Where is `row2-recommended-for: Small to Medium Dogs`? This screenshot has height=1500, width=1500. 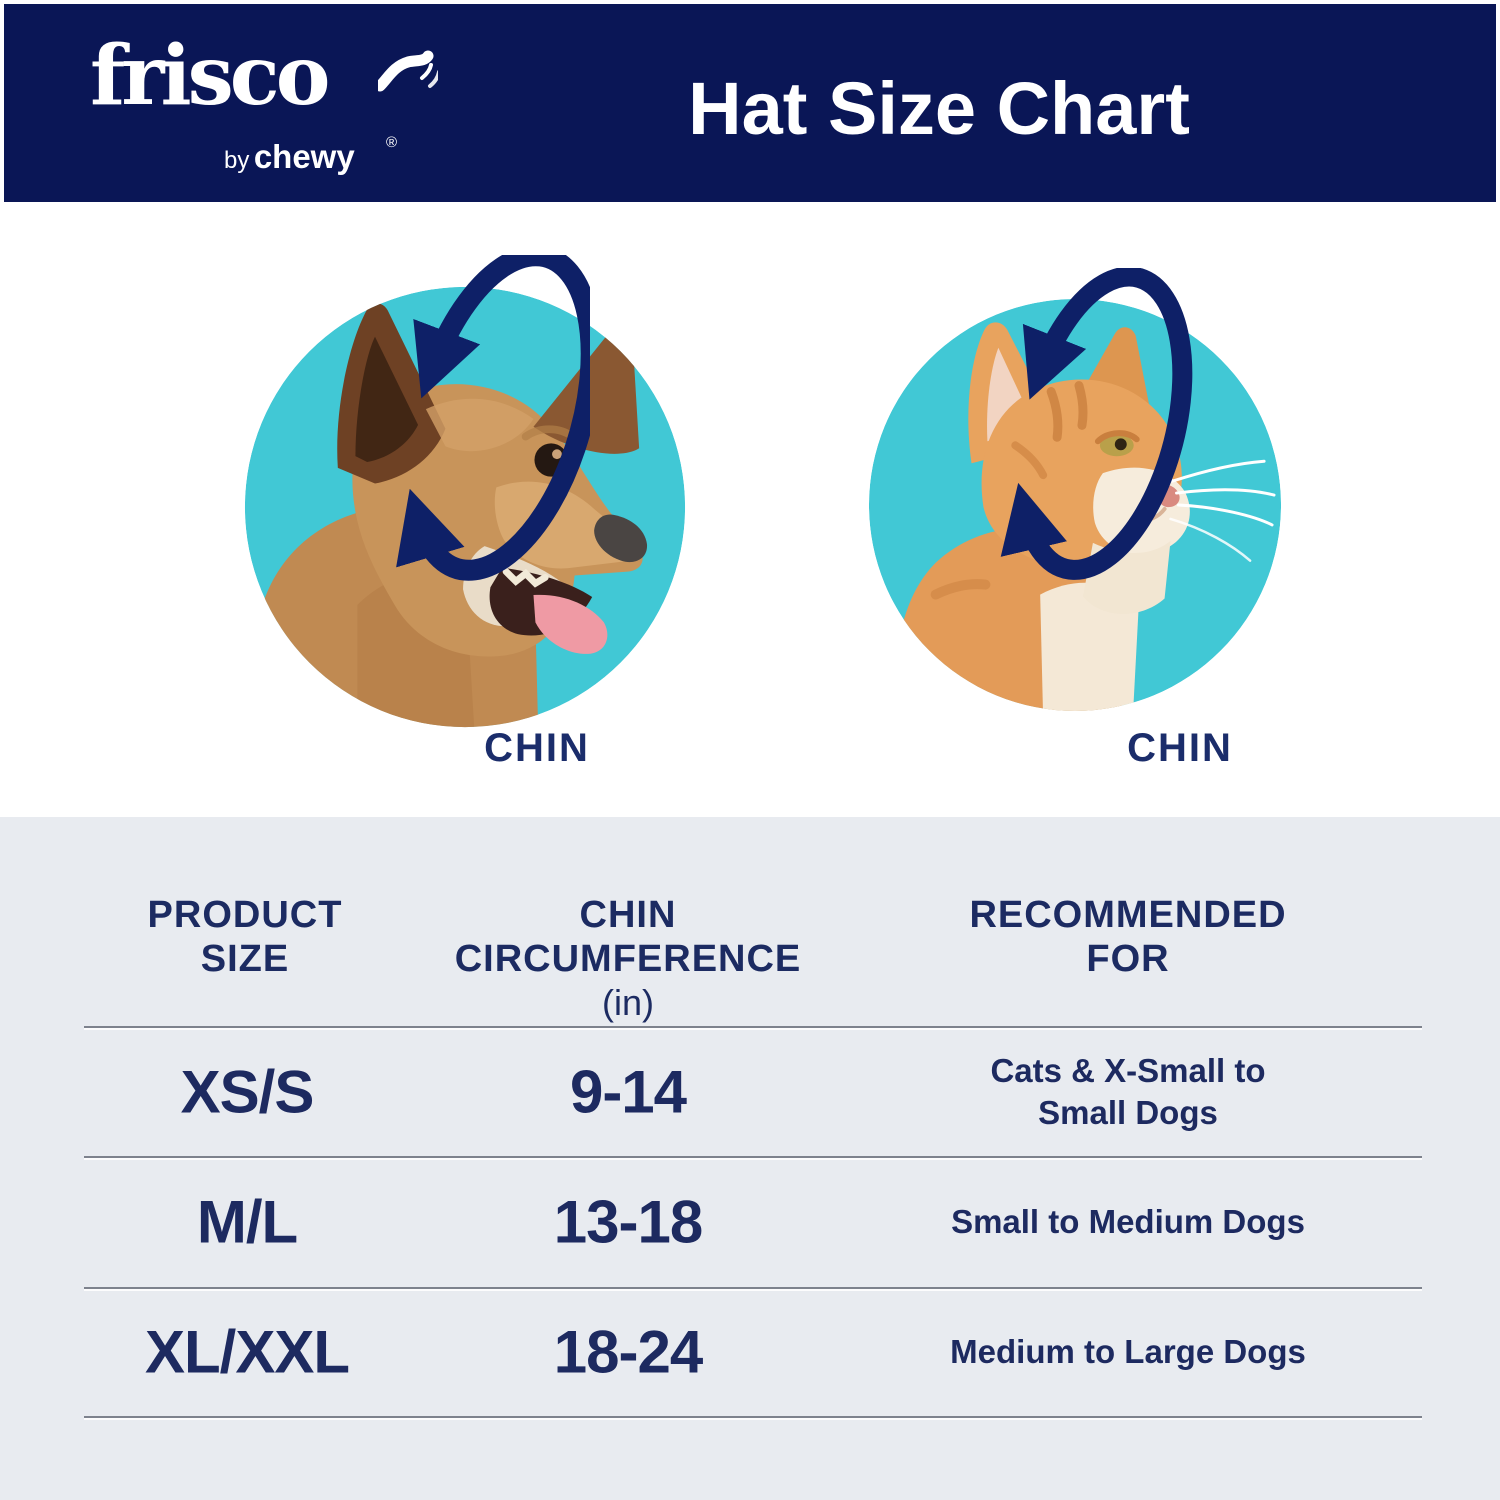
row2-recommended-for: Small to Medium Dogs is located at coordinates (1128, 1222).